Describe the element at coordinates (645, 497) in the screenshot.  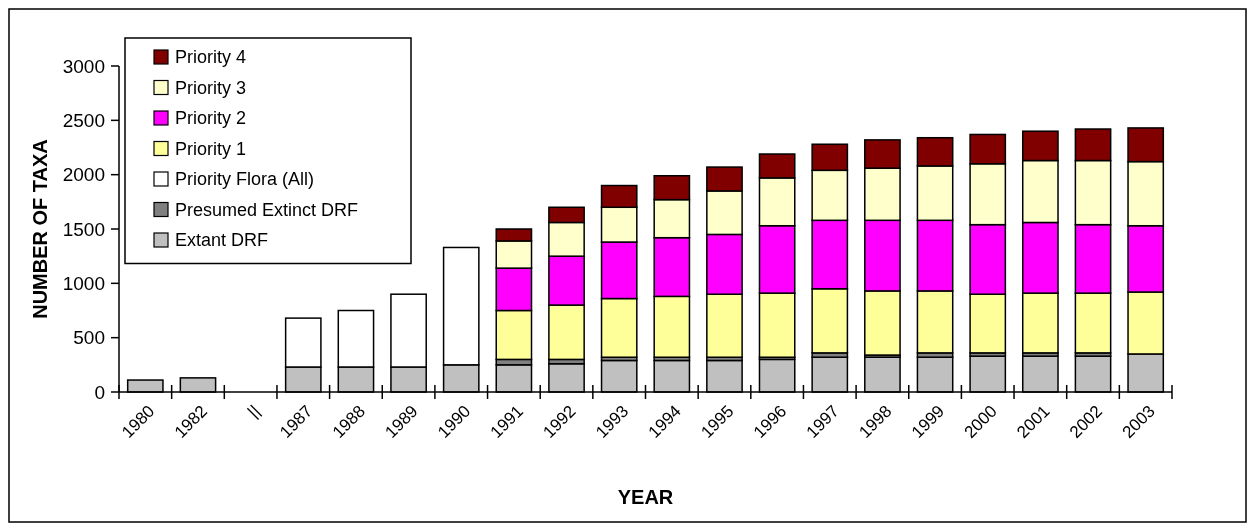
I see `x-axis-title: YEAR` at that location.